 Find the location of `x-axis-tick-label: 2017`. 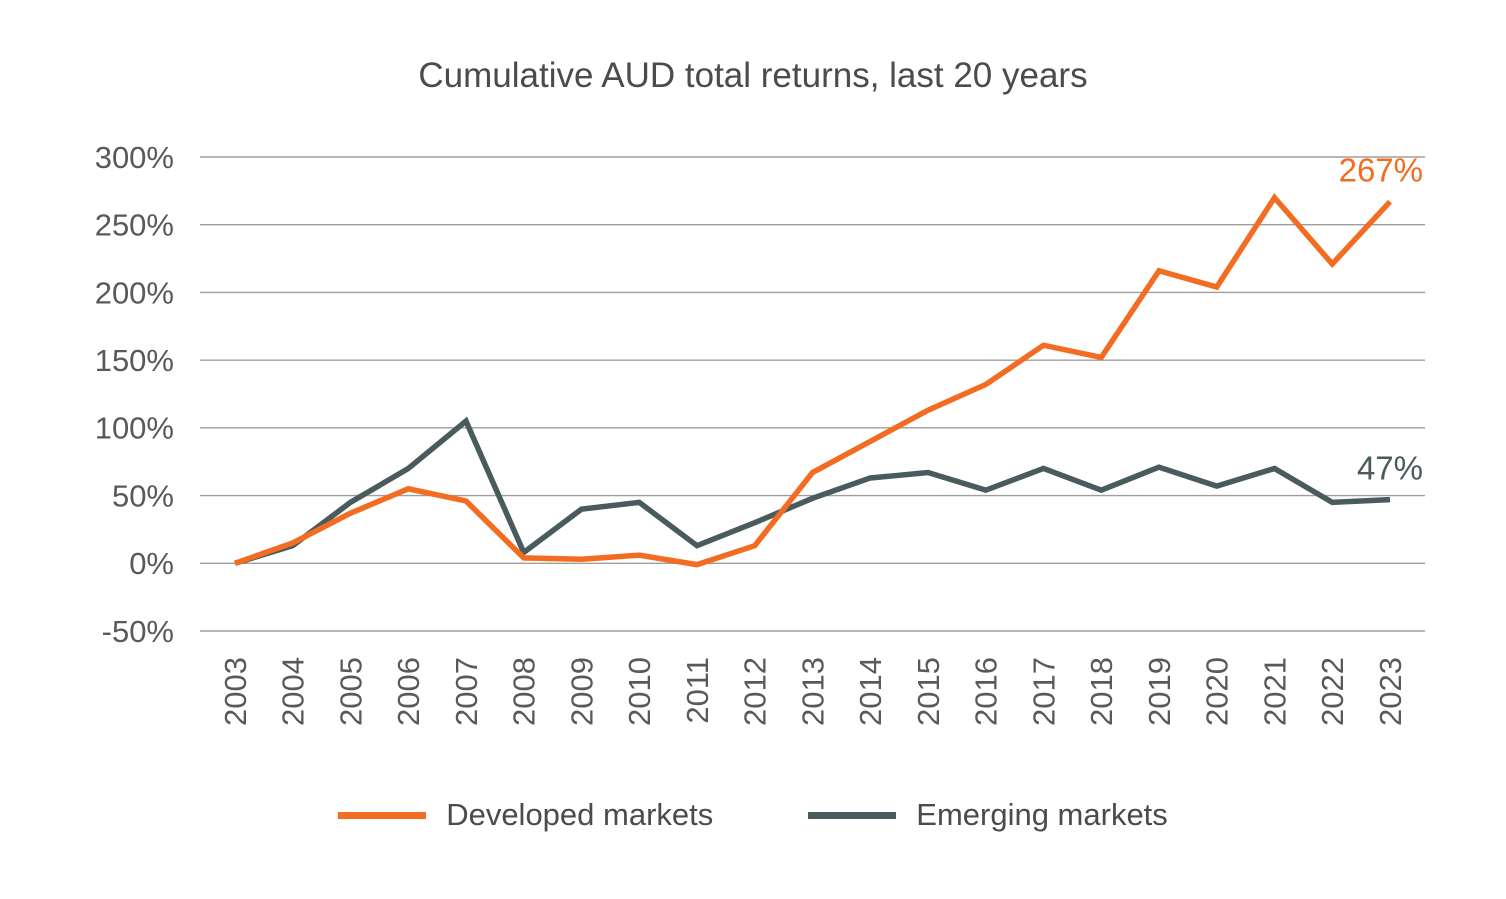

x-axis-tick-label: 2017 is located at coordinates (1043, 691).